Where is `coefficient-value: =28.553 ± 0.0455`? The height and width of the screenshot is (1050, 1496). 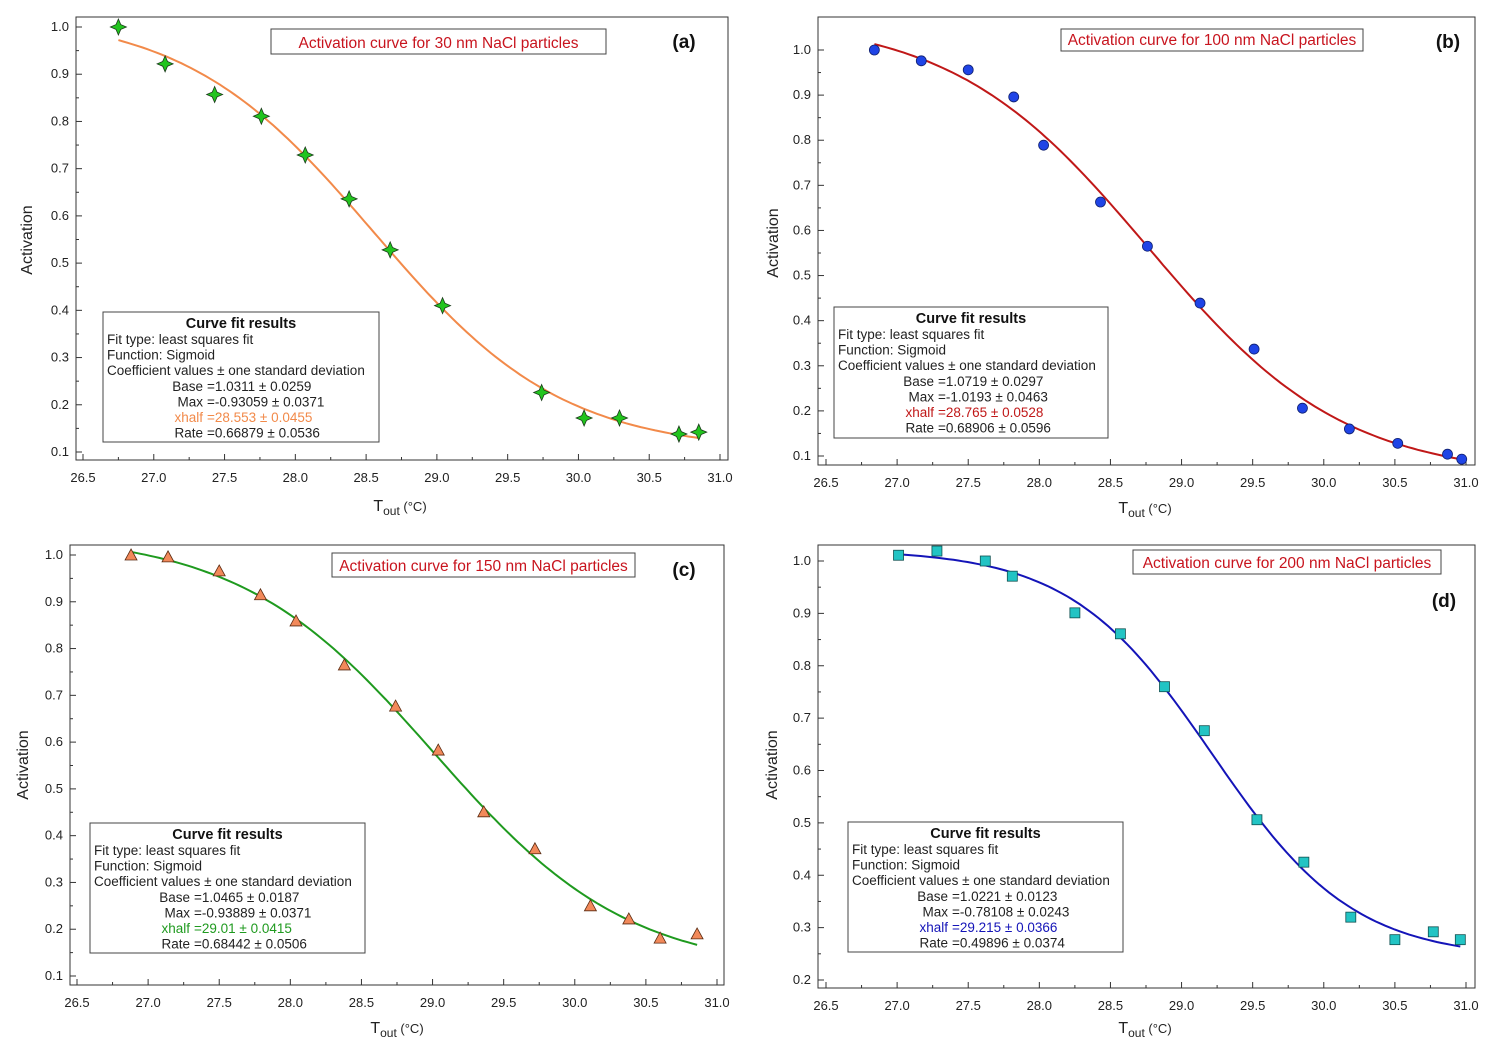 coefficient-value: =28.553 ± 0.0455 is located at coordinates (259, 417).